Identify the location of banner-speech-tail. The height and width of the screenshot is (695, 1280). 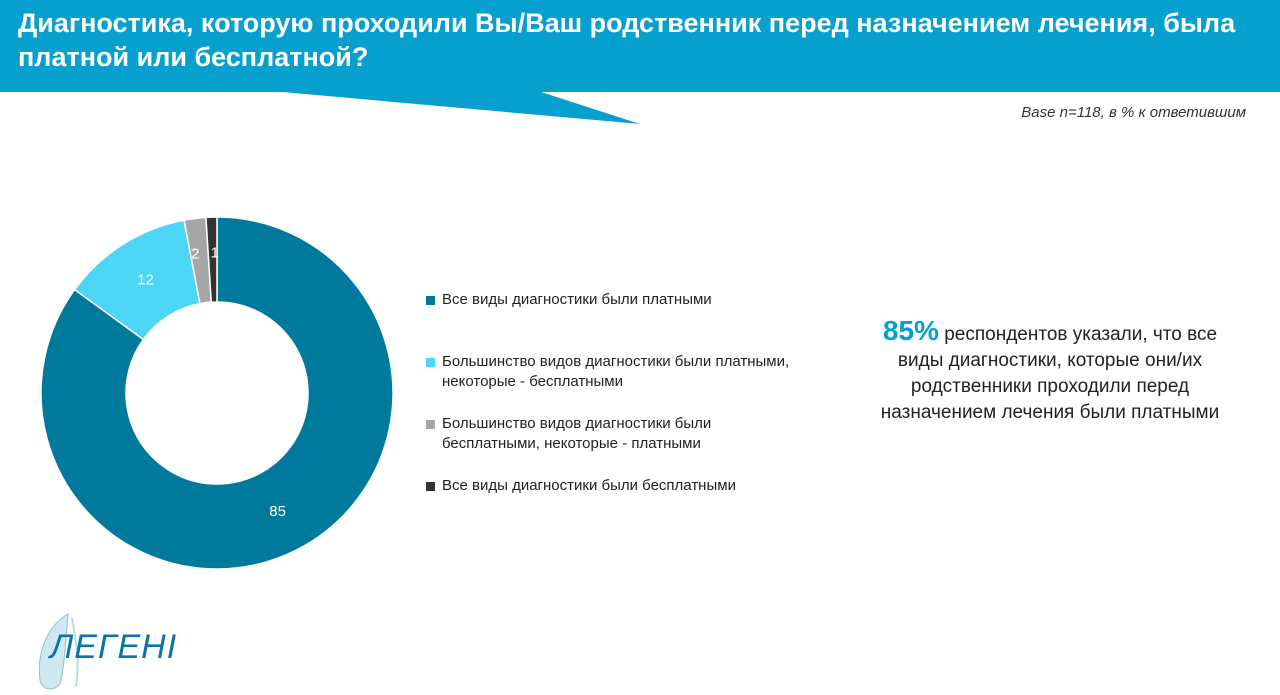
(450, 107).